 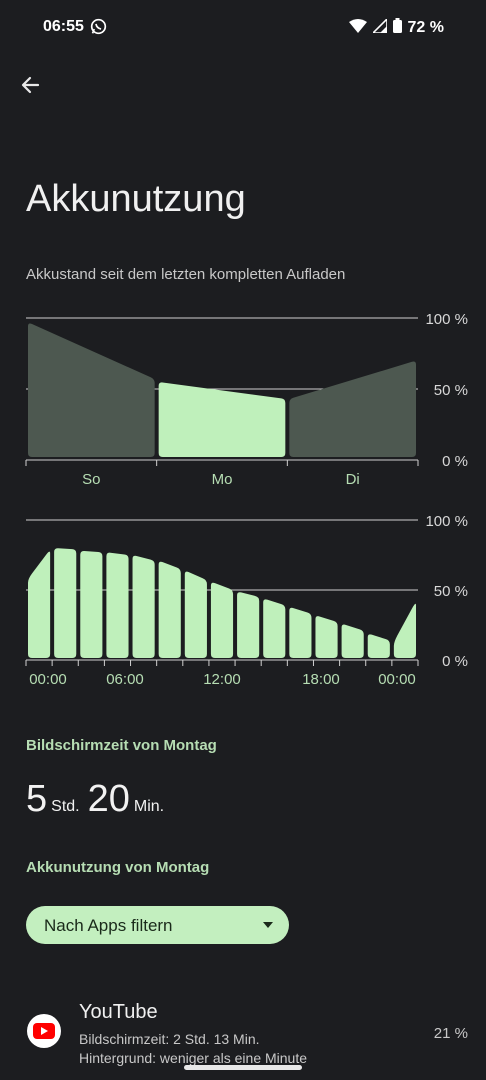 I want to click on app-name: YouTube, so click(x=118, y=1012).